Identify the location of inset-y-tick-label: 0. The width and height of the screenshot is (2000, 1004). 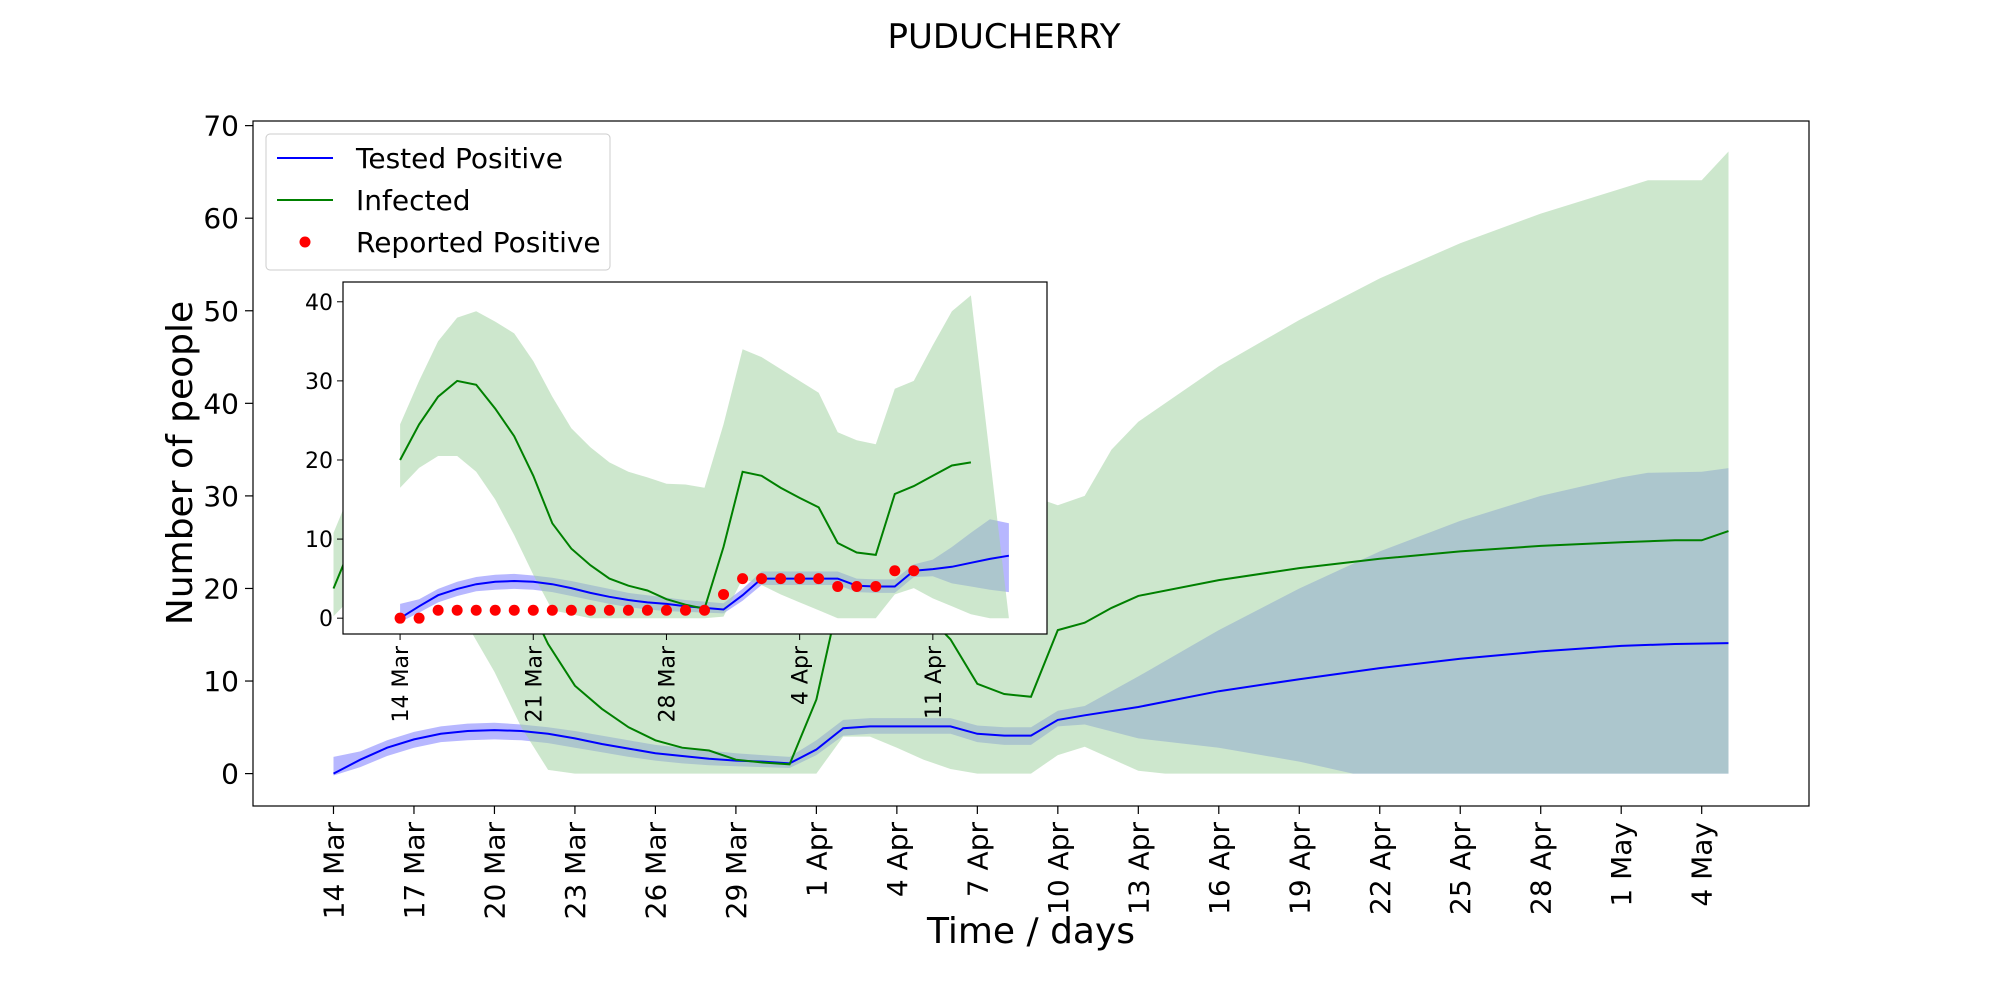
(326, 619).